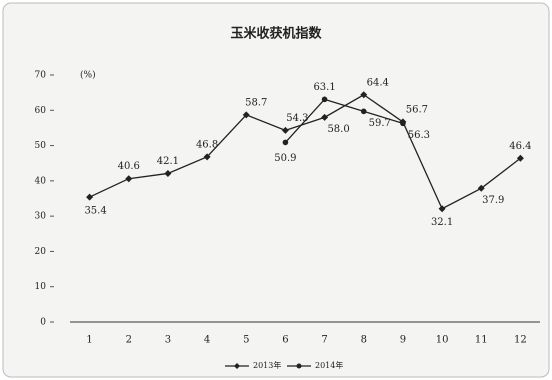 This screenshot has height=380, width=552. Describe the element at coordinates (41, 111) in the screenshot. I see `y-tick-label: 60` at that location.